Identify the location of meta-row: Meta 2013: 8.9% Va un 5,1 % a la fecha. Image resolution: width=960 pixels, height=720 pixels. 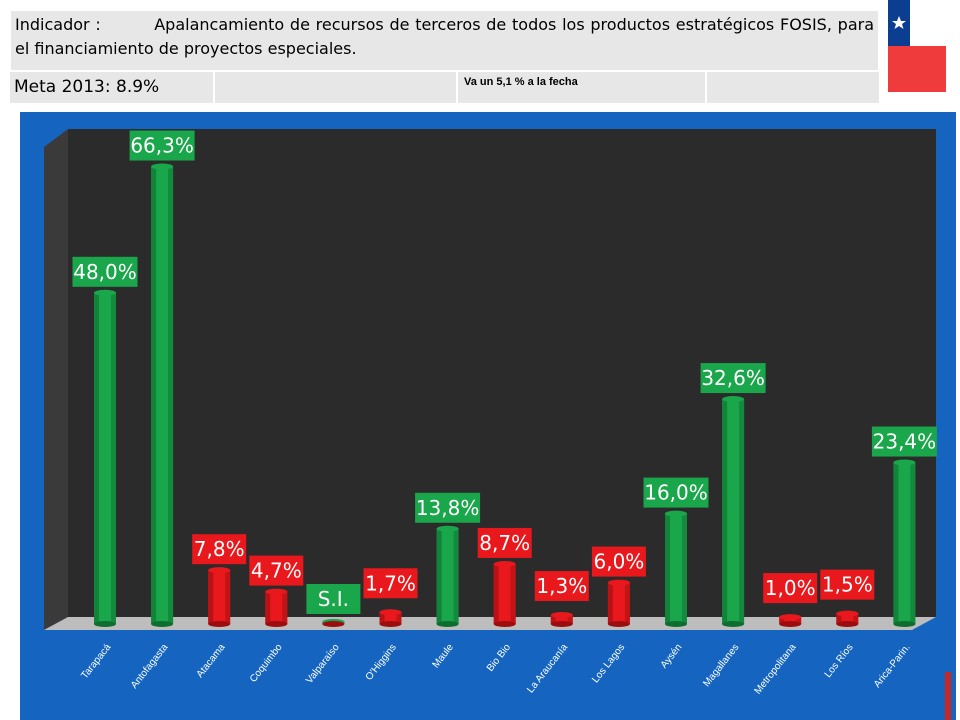
(444, 87).